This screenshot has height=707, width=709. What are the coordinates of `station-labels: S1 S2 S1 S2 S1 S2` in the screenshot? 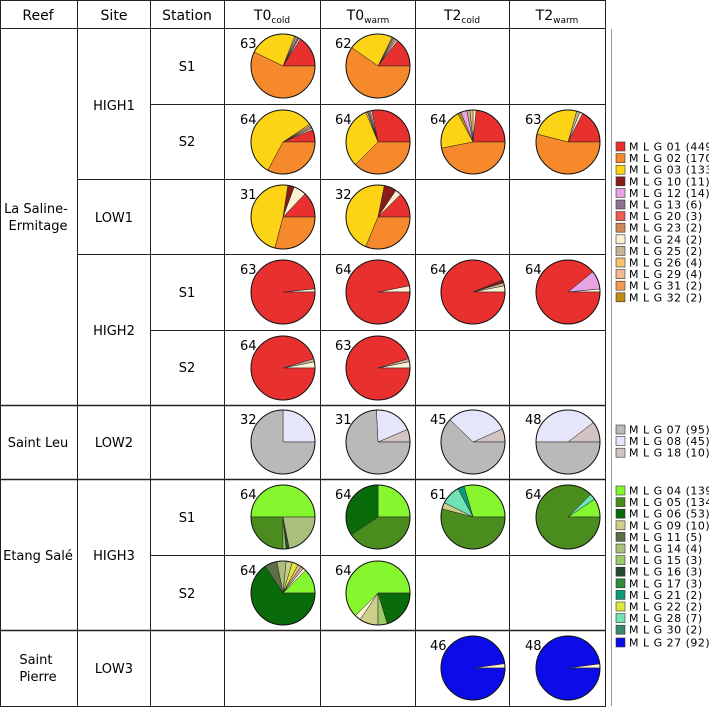 It's located at (187, 331).